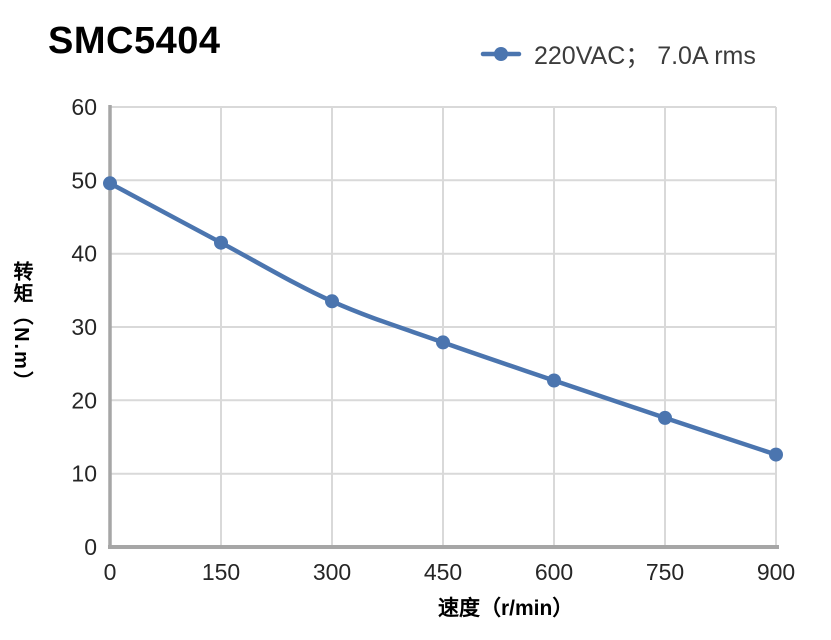 This screenshot has width=831, height=640. Describe the element at coordinates (84, 474) in the screenshot. I see `y-tick-label: 10` at that location.